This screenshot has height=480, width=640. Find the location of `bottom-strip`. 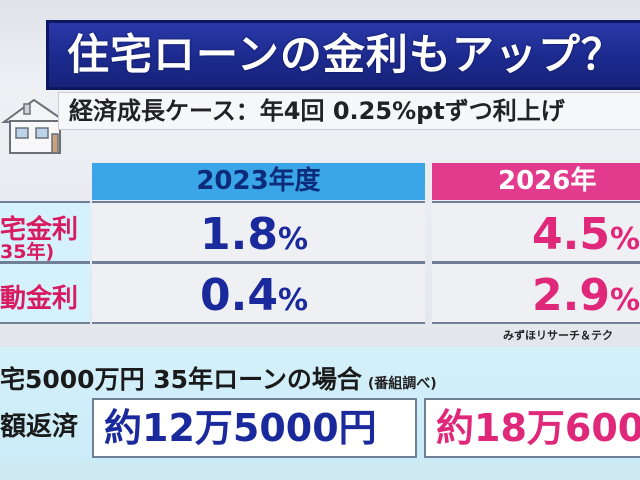

bottom-strip is located at coordinates (320, 471).